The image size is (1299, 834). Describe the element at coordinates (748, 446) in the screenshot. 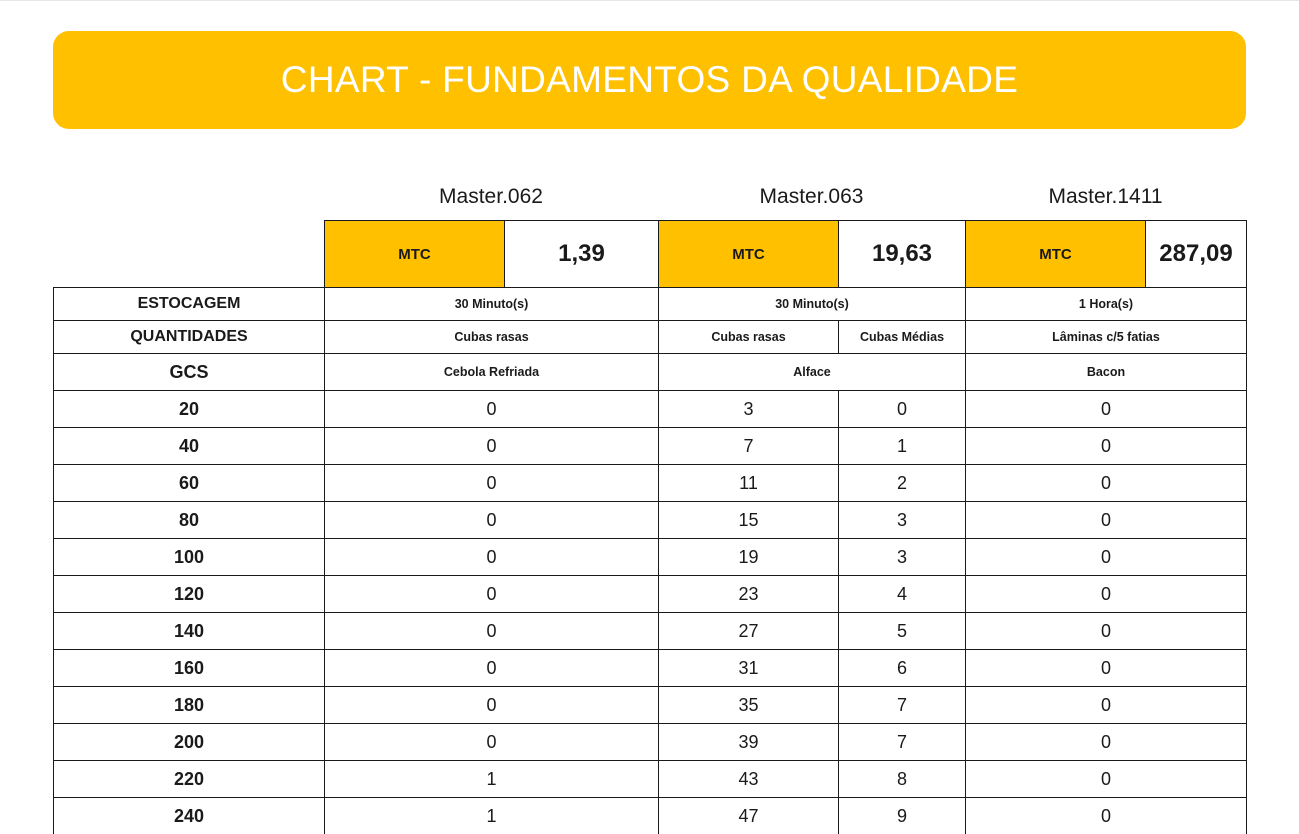

I see `cell-alface-rasas: 7` at that location.